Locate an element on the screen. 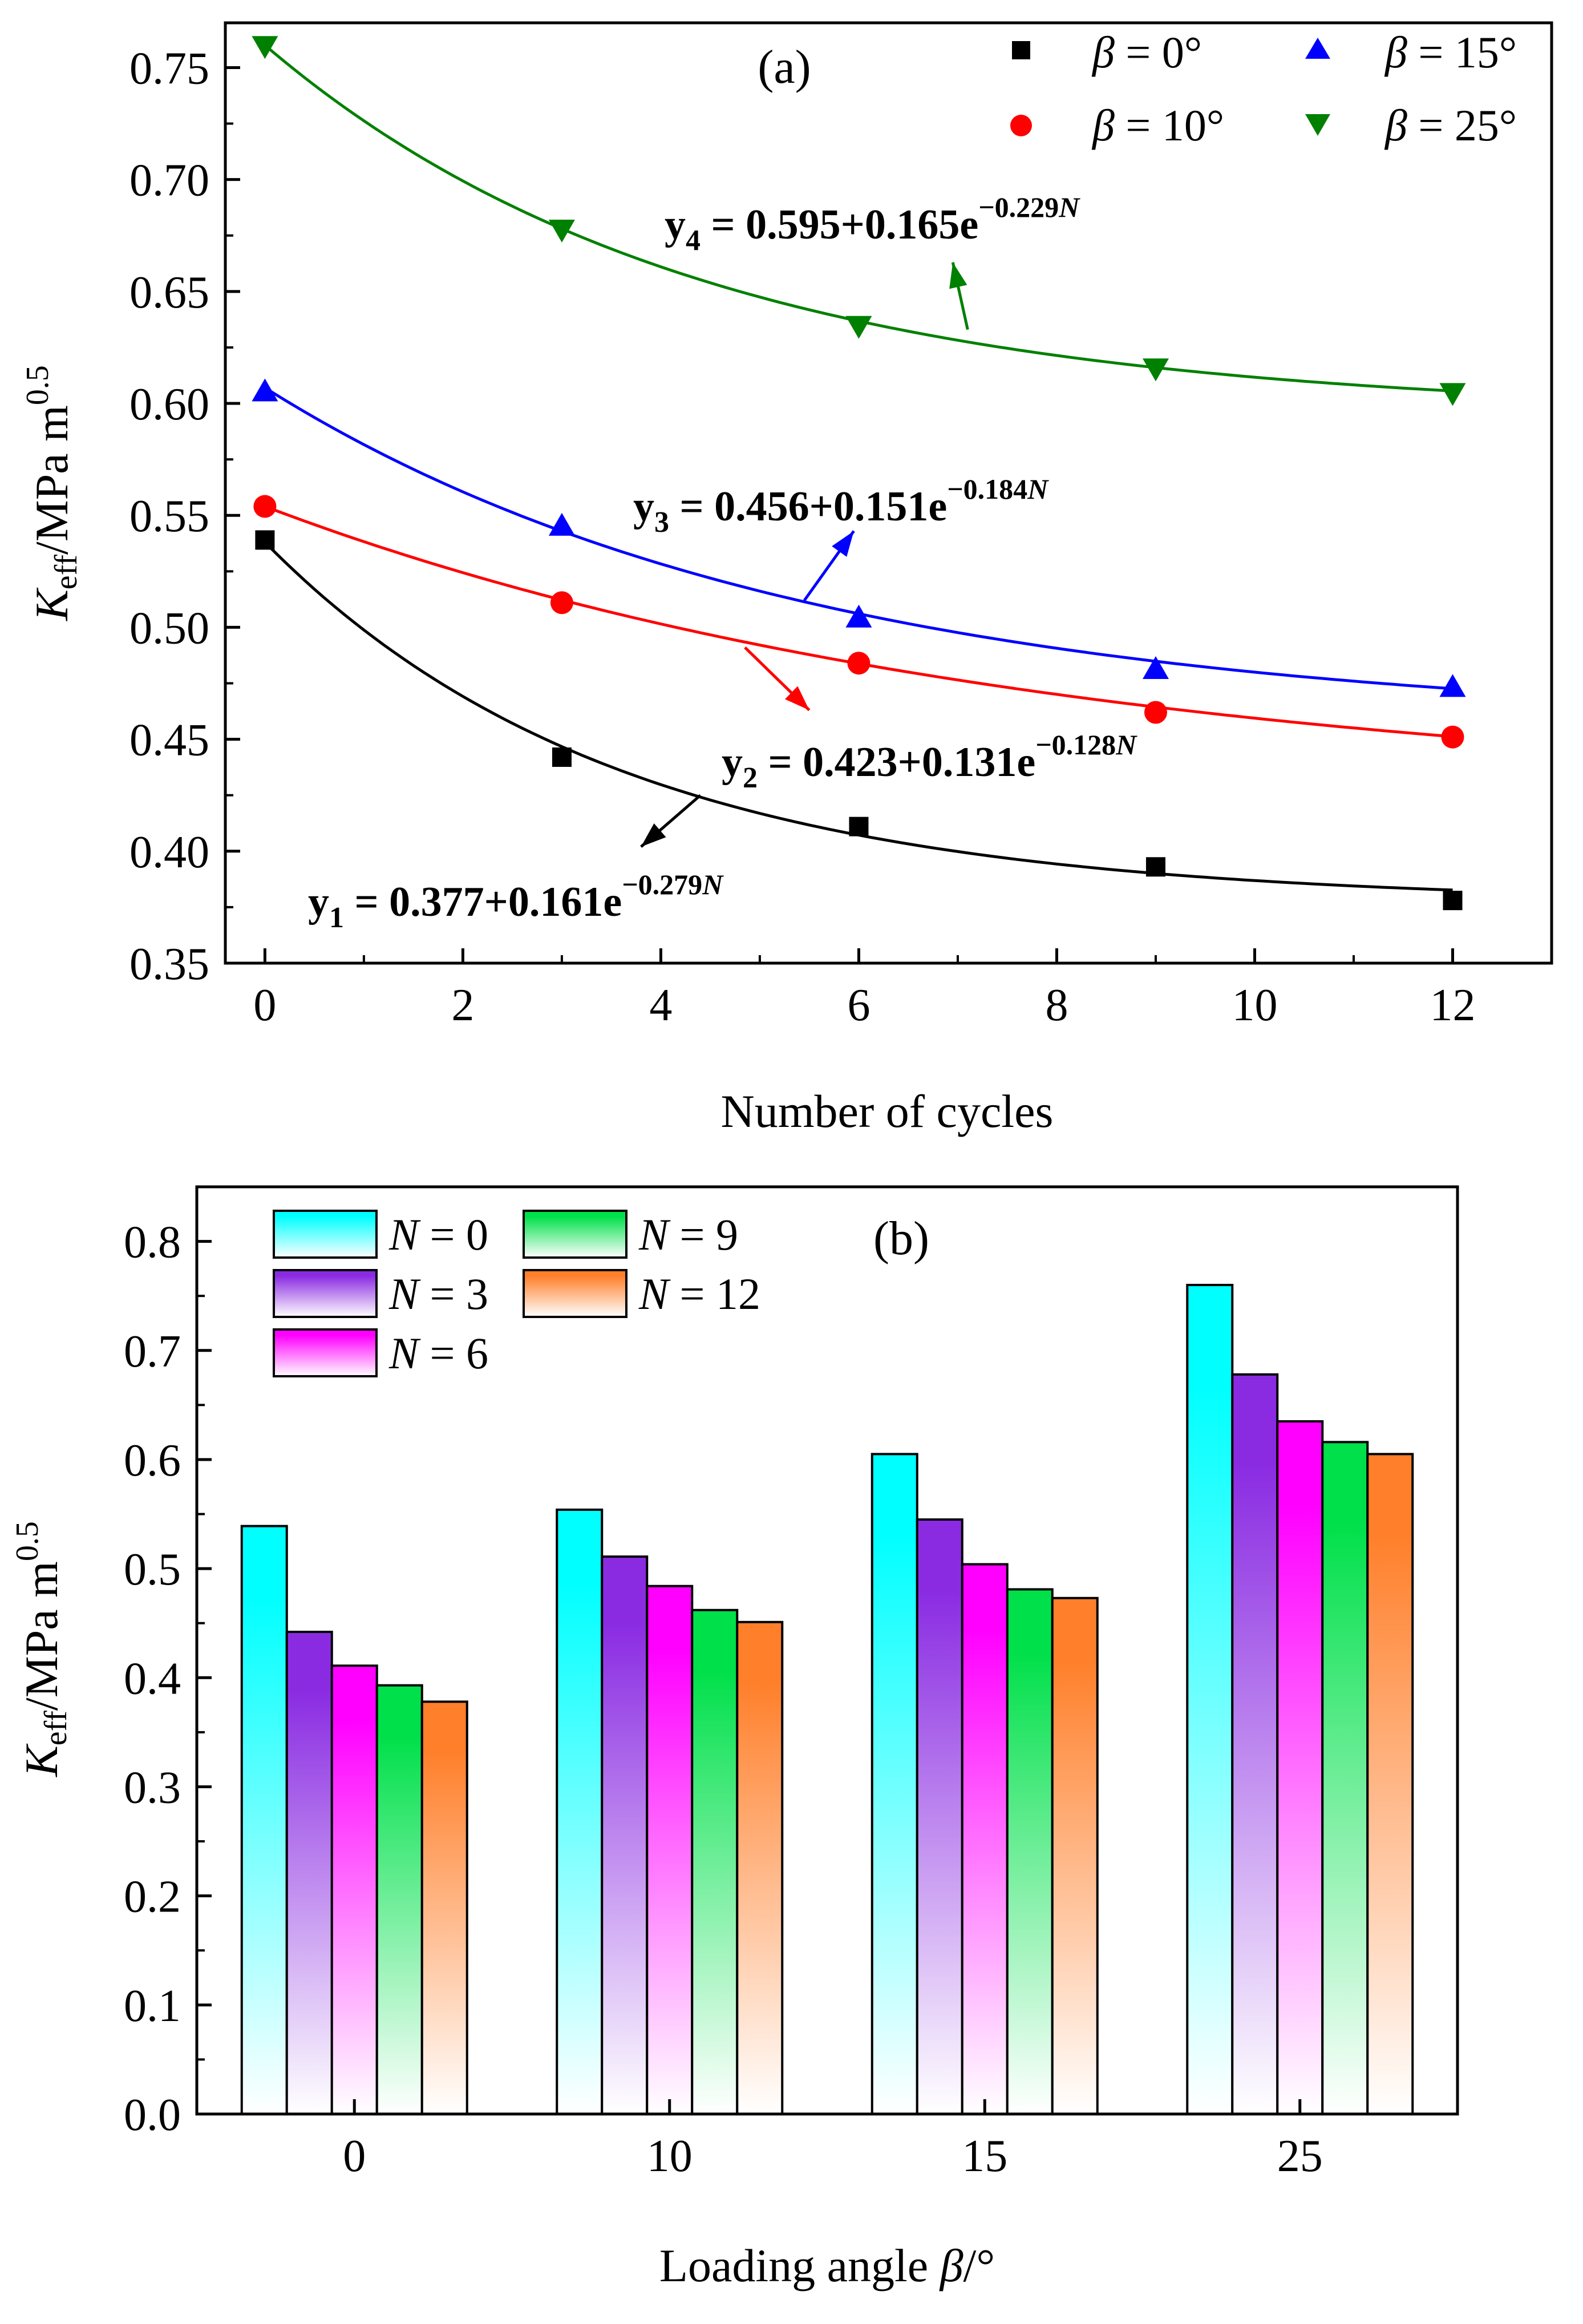 The image size is (1583, 2324). y-tick-label: 0.65 is located at coordinates (169, 293).